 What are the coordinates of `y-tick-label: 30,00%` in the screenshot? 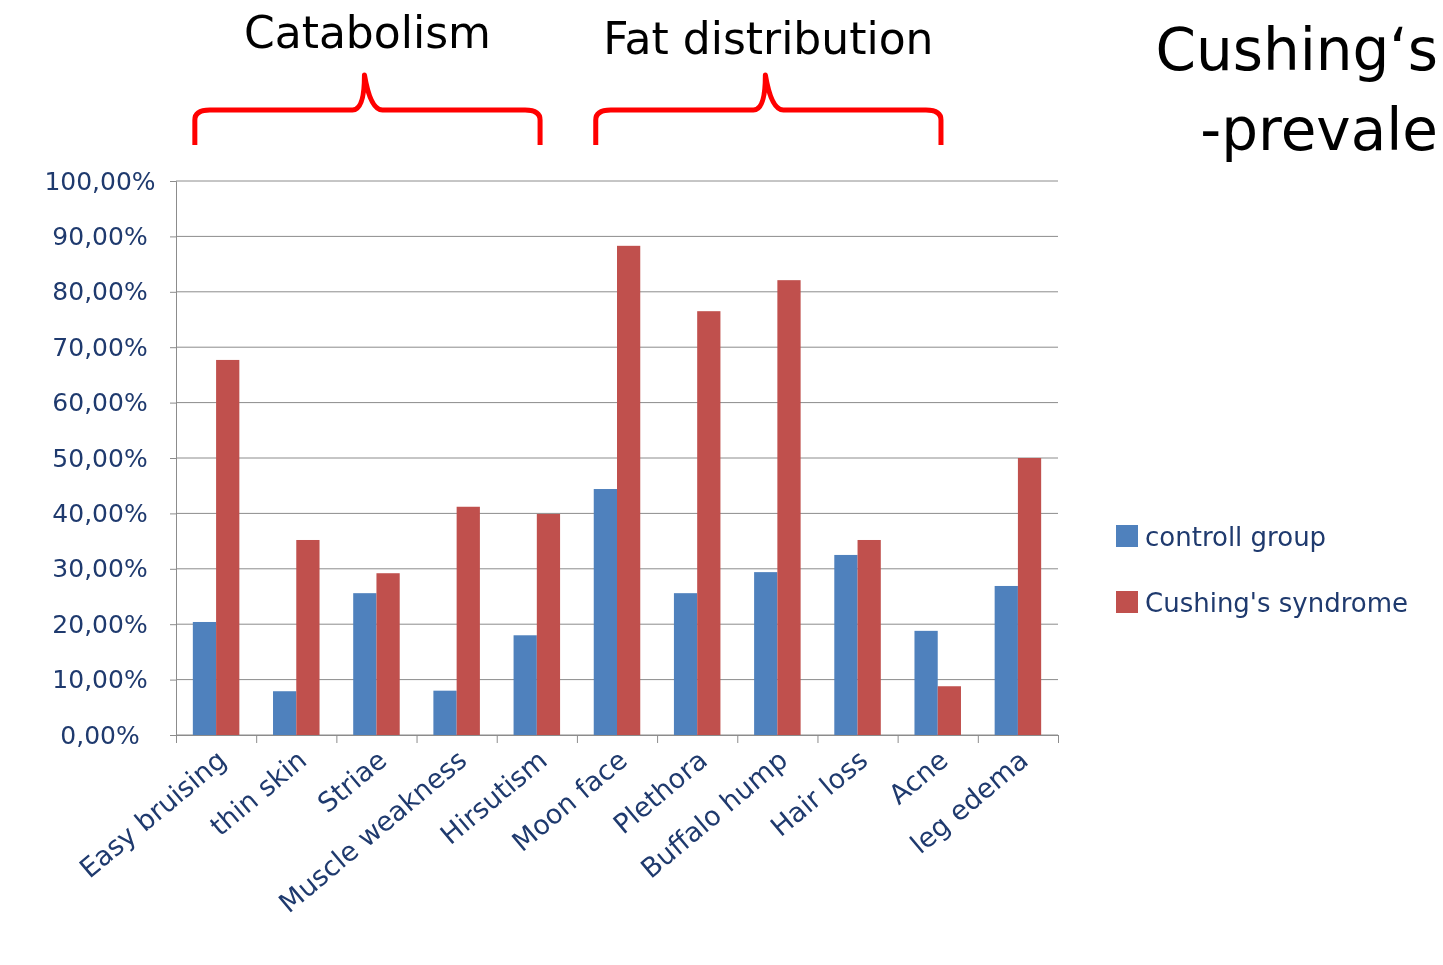 It's located at (100, 569).